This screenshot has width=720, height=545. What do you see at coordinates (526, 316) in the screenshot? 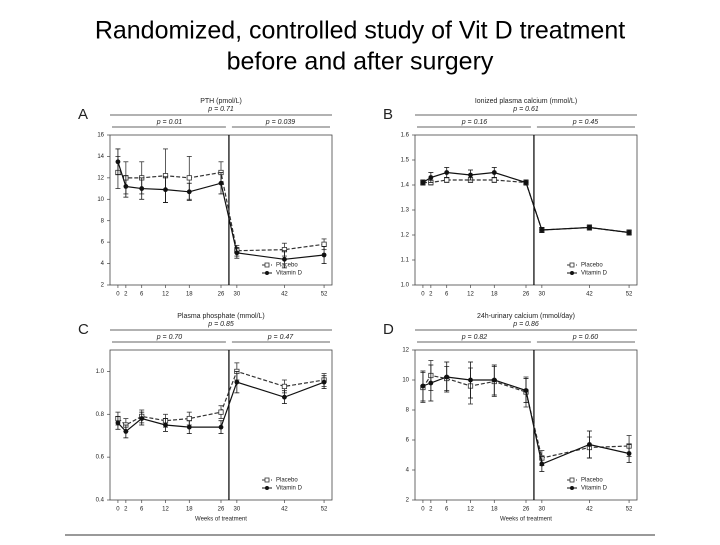
I see `chart-title: 24h-urinary calcium (mmol/day)` at bounding box center [526, 316].